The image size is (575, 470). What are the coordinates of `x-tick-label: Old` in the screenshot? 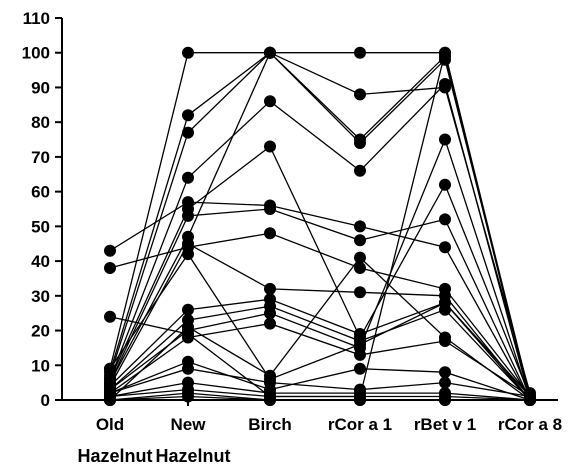 It's located at (110, 424).